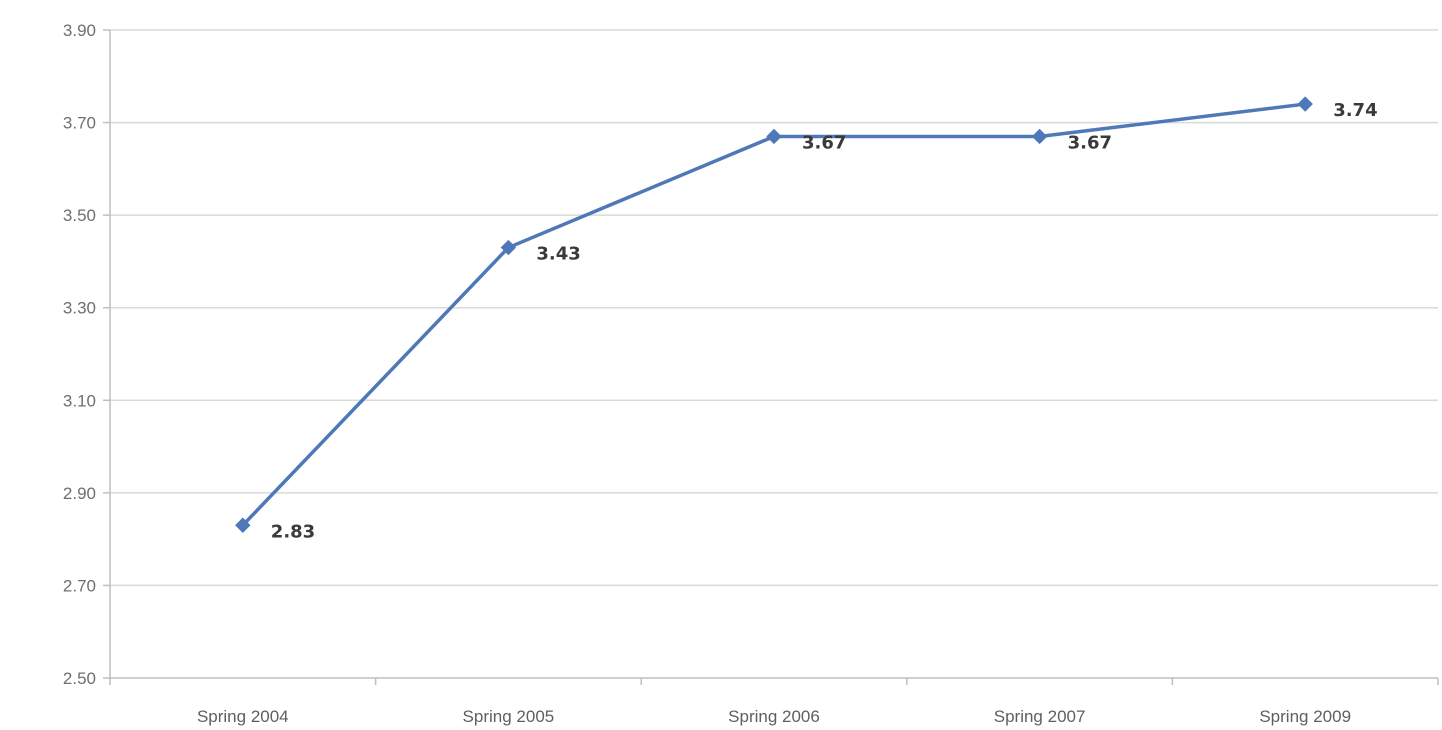  I want to click on y-tick-label: 2.90, so click(79, 493).